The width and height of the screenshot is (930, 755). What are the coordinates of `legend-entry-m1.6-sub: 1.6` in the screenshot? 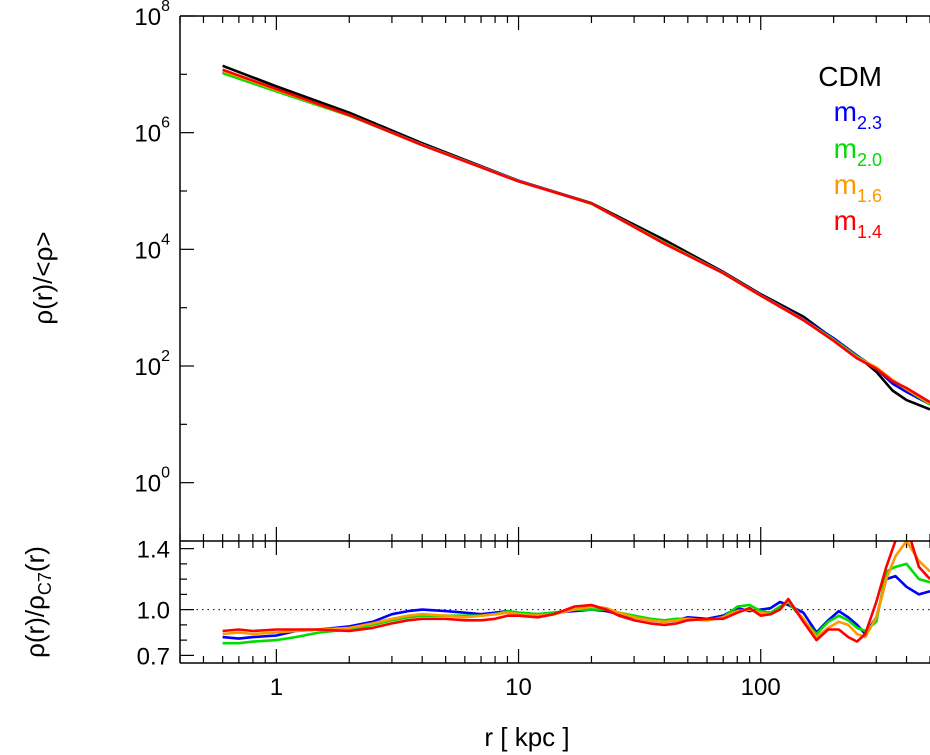 It's located at (869, 196).